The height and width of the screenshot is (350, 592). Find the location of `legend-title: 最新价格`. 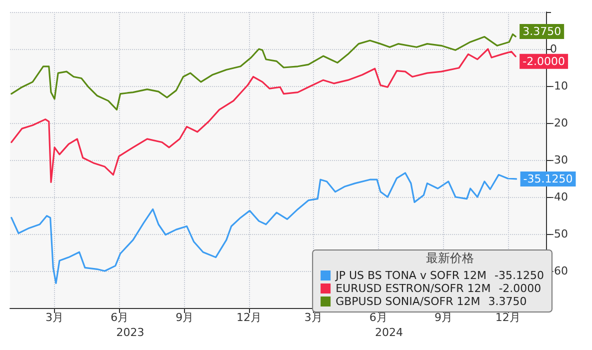

legend-title: 最新价格 is located at coordinates (450, 258).